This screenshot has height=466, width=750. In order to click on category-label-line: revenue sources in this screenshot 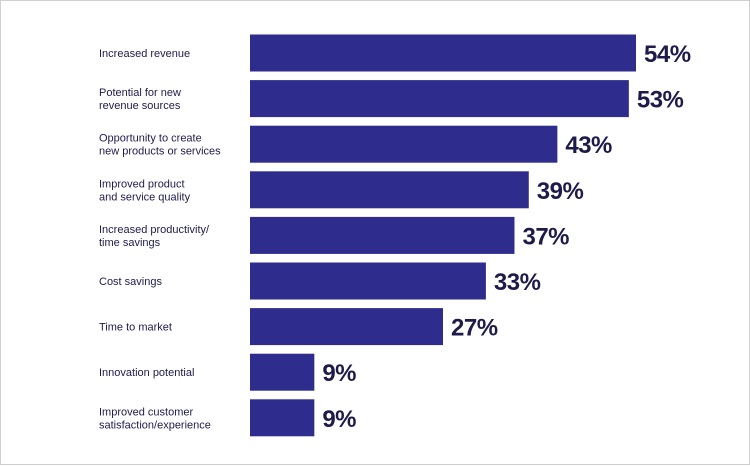, I will do `click(140, 106)`.